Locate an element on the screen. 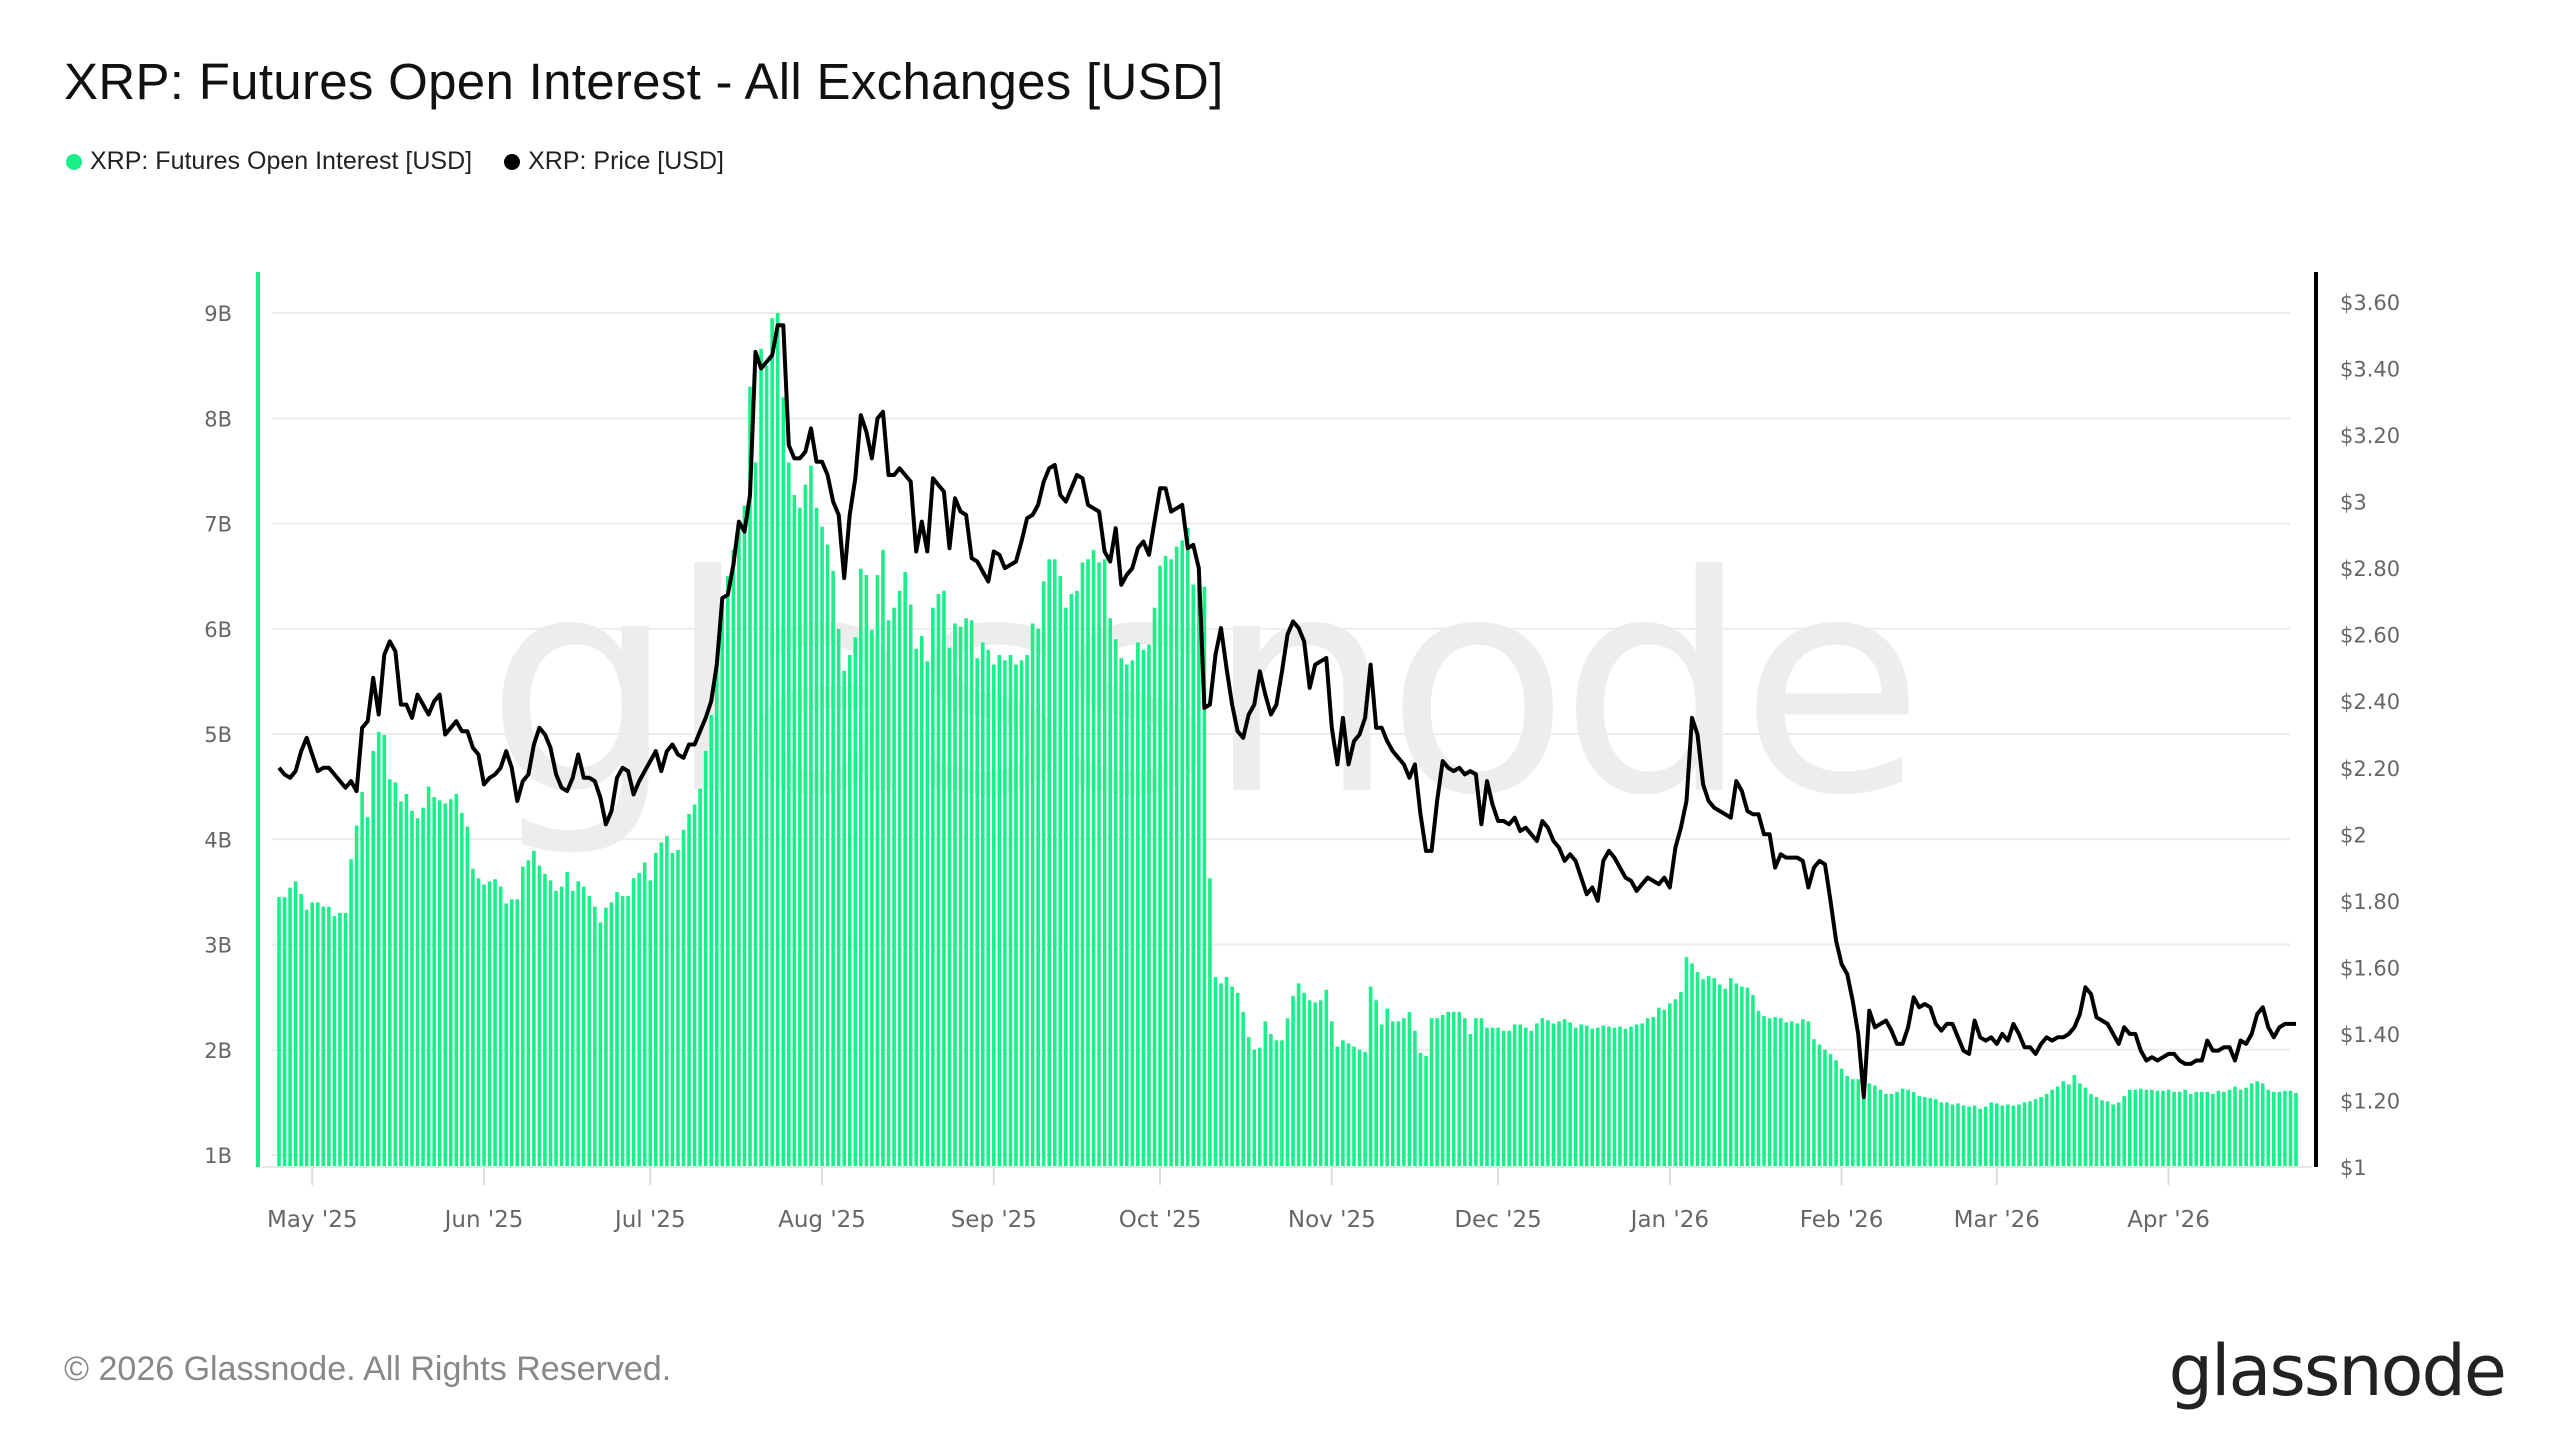  x-tick-label: May '25 is located at coordinates (312, 1220).